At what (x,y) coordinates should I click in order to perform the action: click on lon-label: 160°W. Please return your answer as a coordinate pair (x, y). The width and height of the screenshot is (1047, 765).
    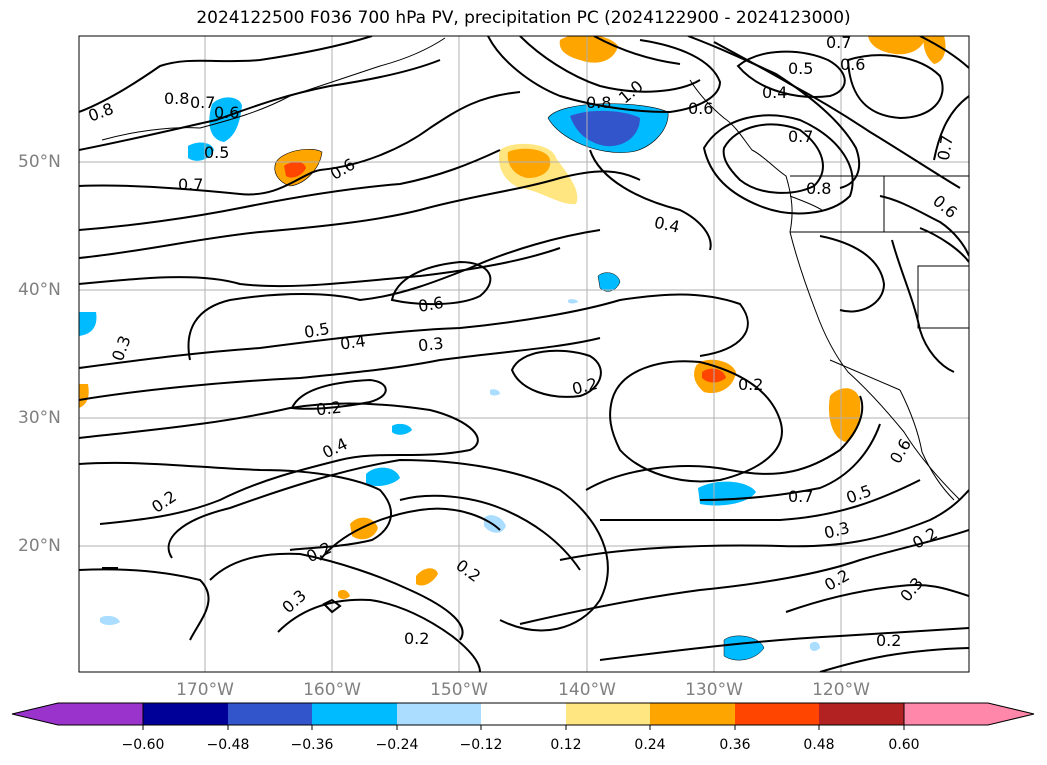
    Looking at the image, I should click on (332, 690).